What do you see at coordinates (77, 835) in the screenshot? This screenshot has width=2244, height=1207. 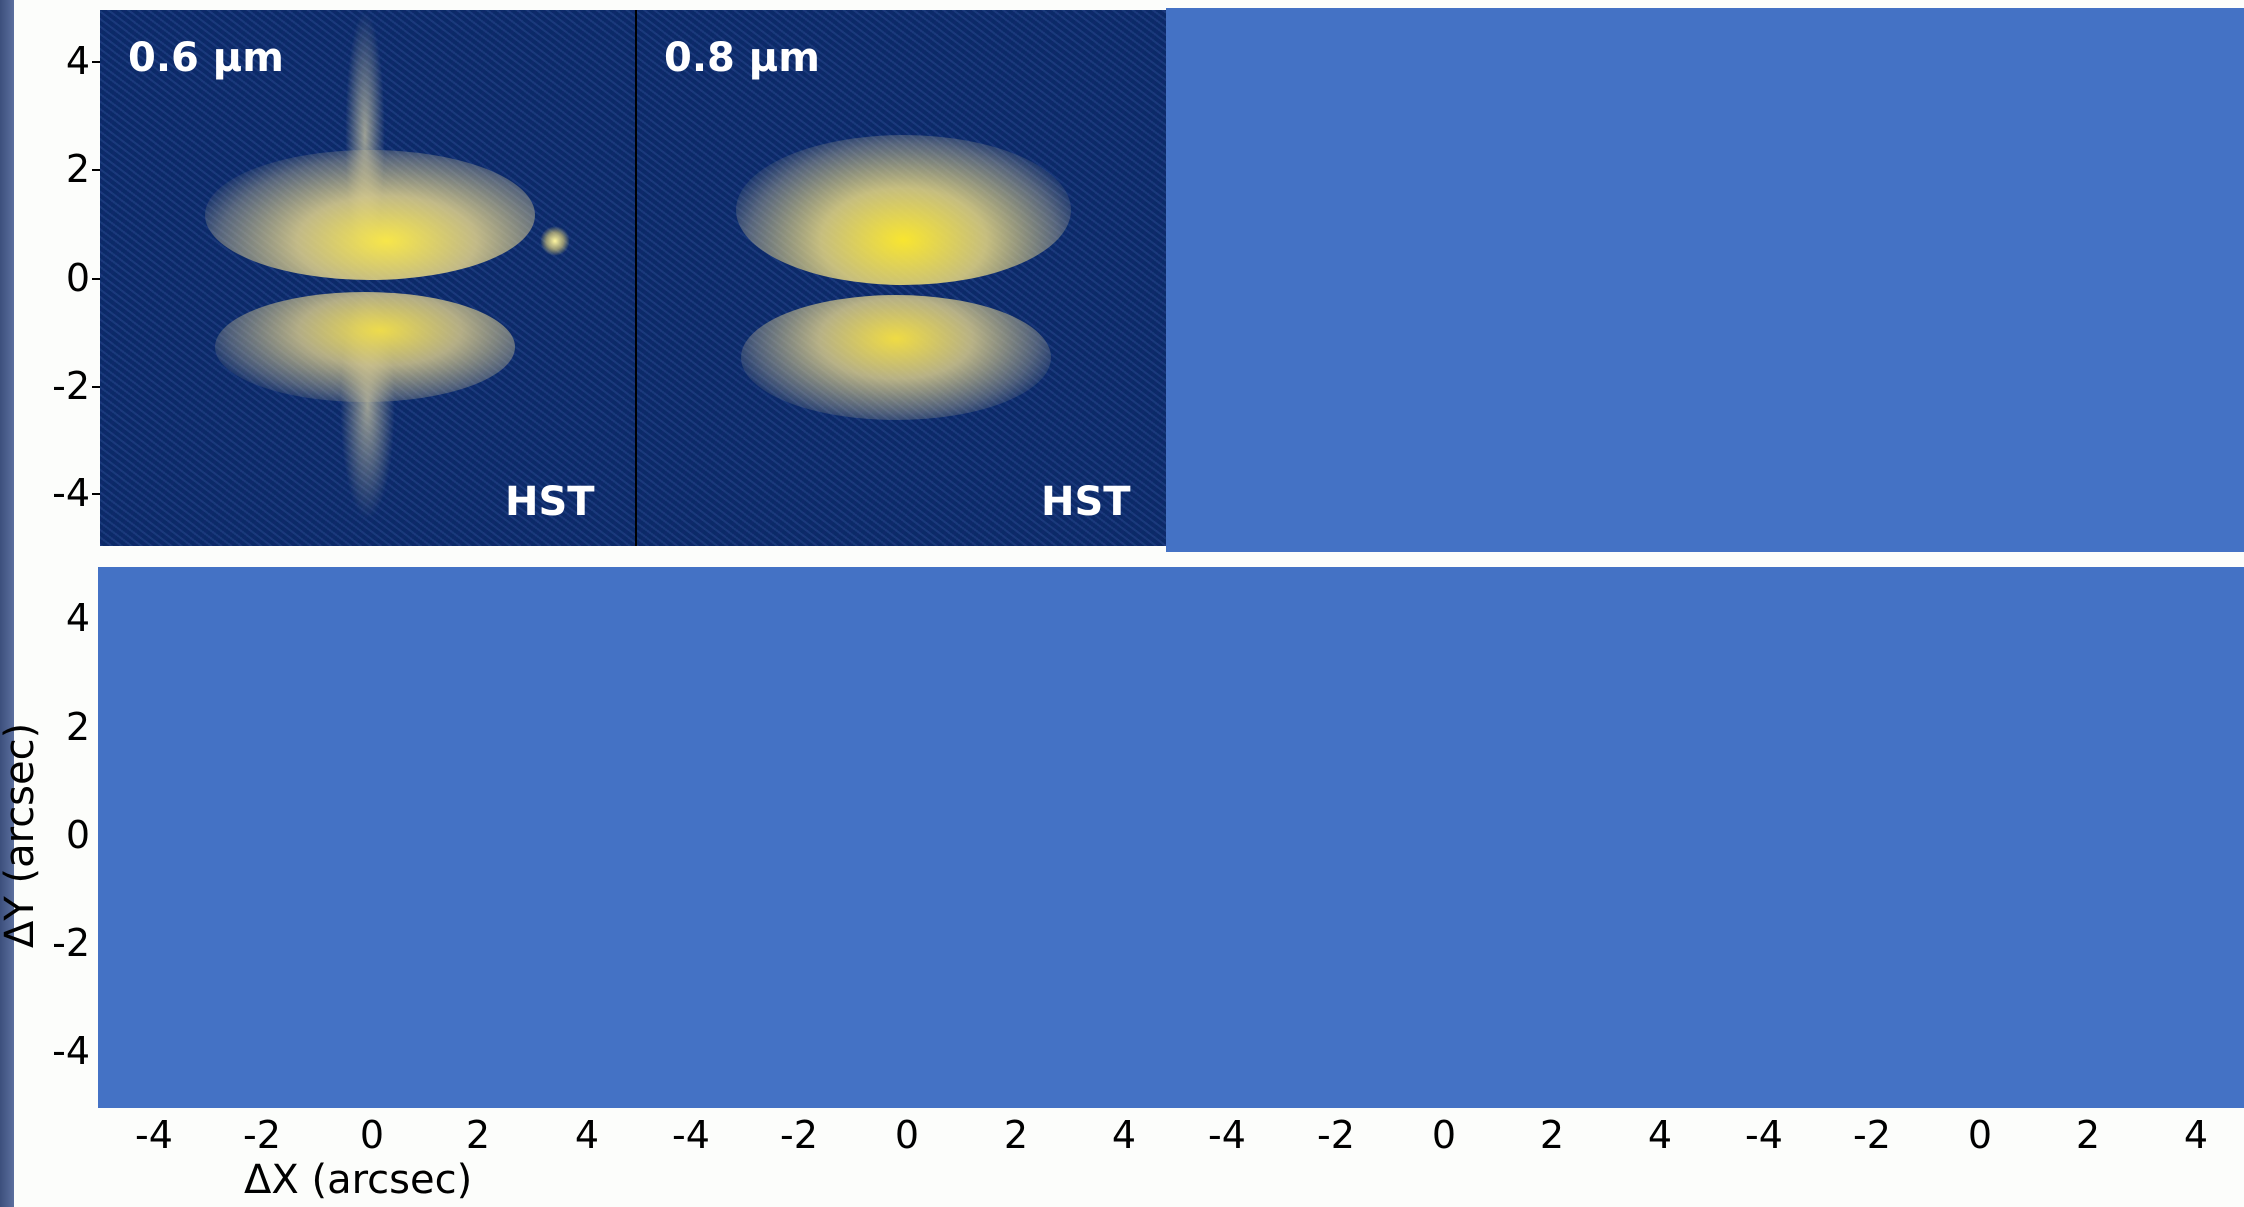 I see `ytick-bottom-0: 0` at bounding box center [77, 835].